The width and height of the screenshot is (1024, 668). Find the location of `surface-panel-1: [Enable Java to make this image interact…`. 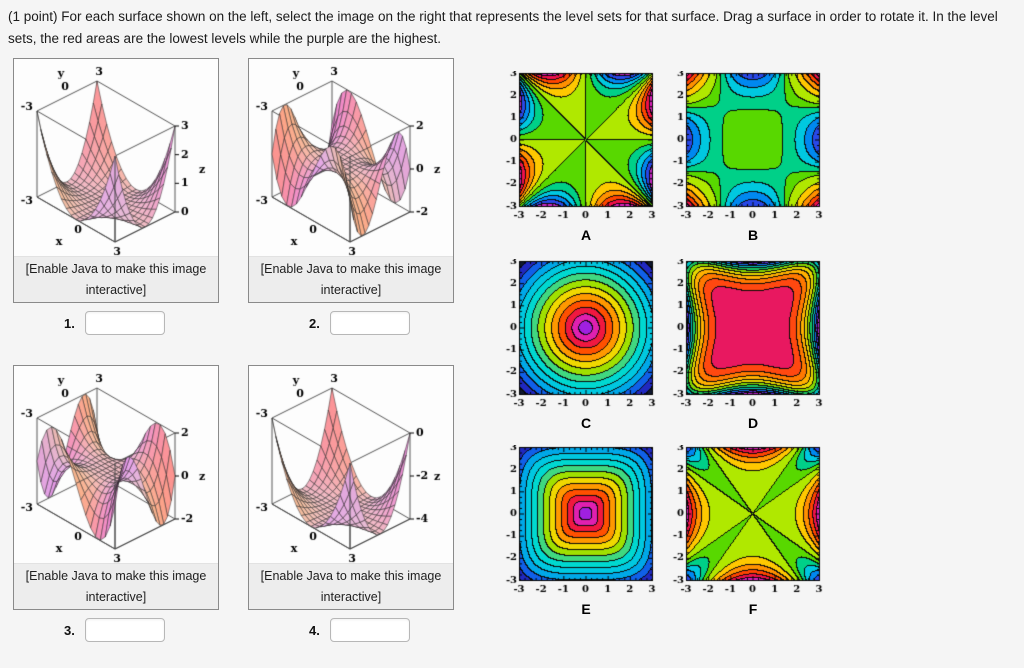

surface-panel-1: [Enable Java to make this image interact… is located at coordinates (116, 180).